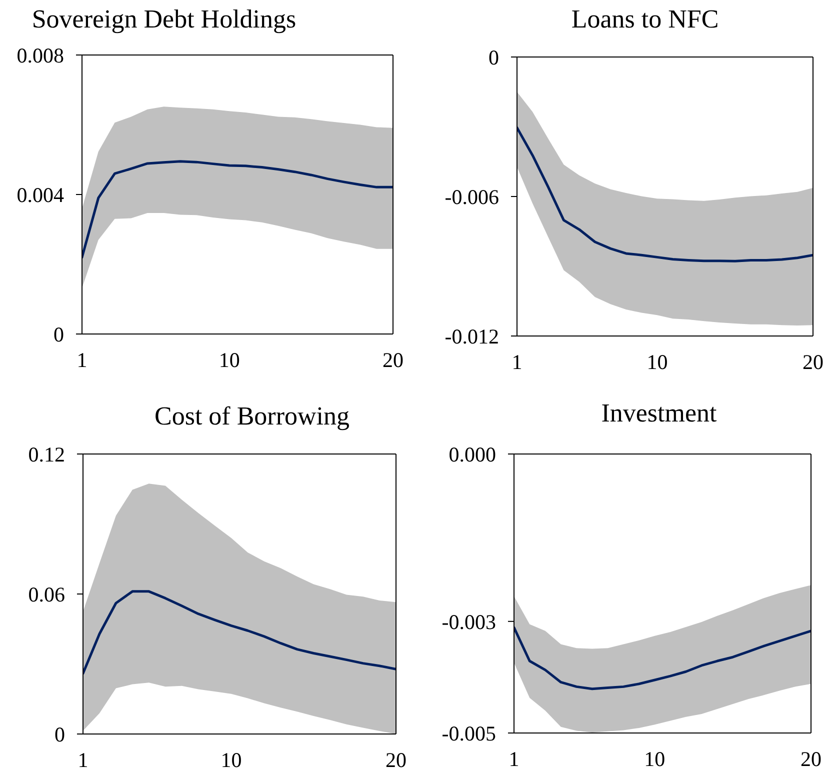  Describe the element at coordinates (40, 194) in the screenshot. I see `y-tick-label: 0.004` at that location.